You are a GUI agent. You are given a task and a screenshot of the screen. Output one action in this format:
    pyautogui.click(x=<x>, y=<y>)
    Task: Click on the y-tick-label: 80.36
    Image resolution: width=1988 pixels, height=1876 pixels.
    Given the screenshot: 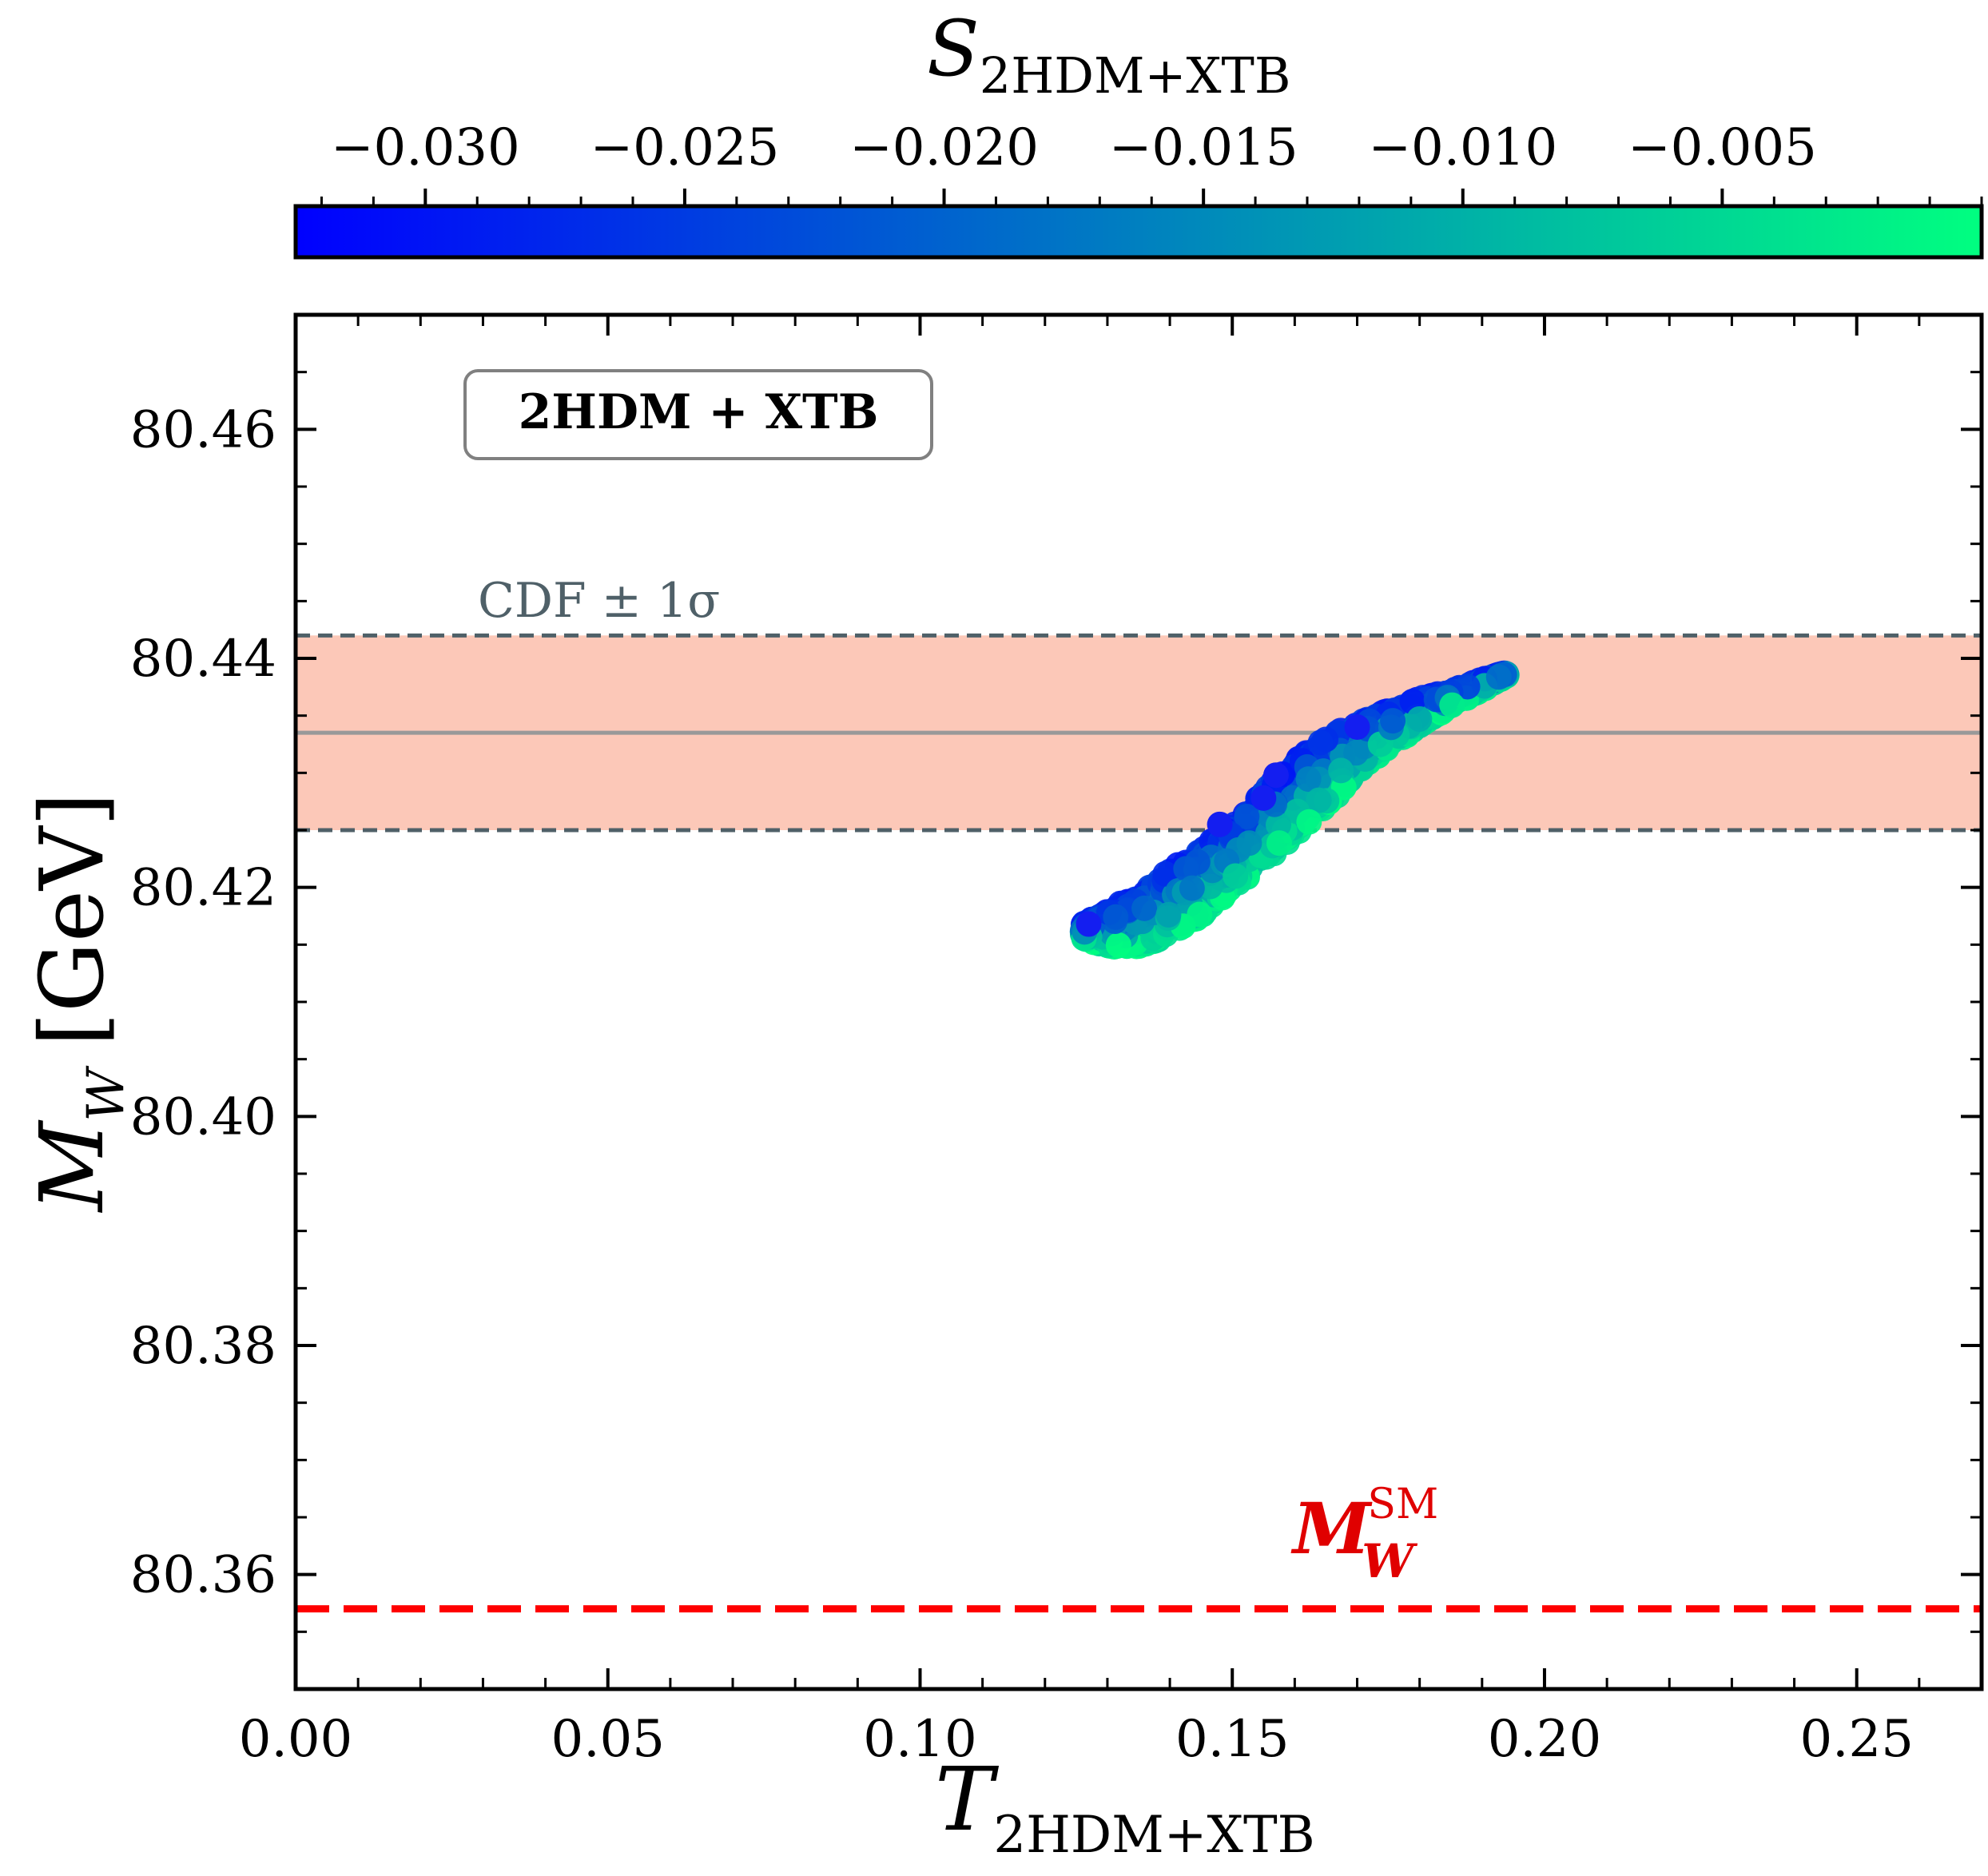 What is the action you would take?
    pyautogui.click(x=203, y=1575)
    